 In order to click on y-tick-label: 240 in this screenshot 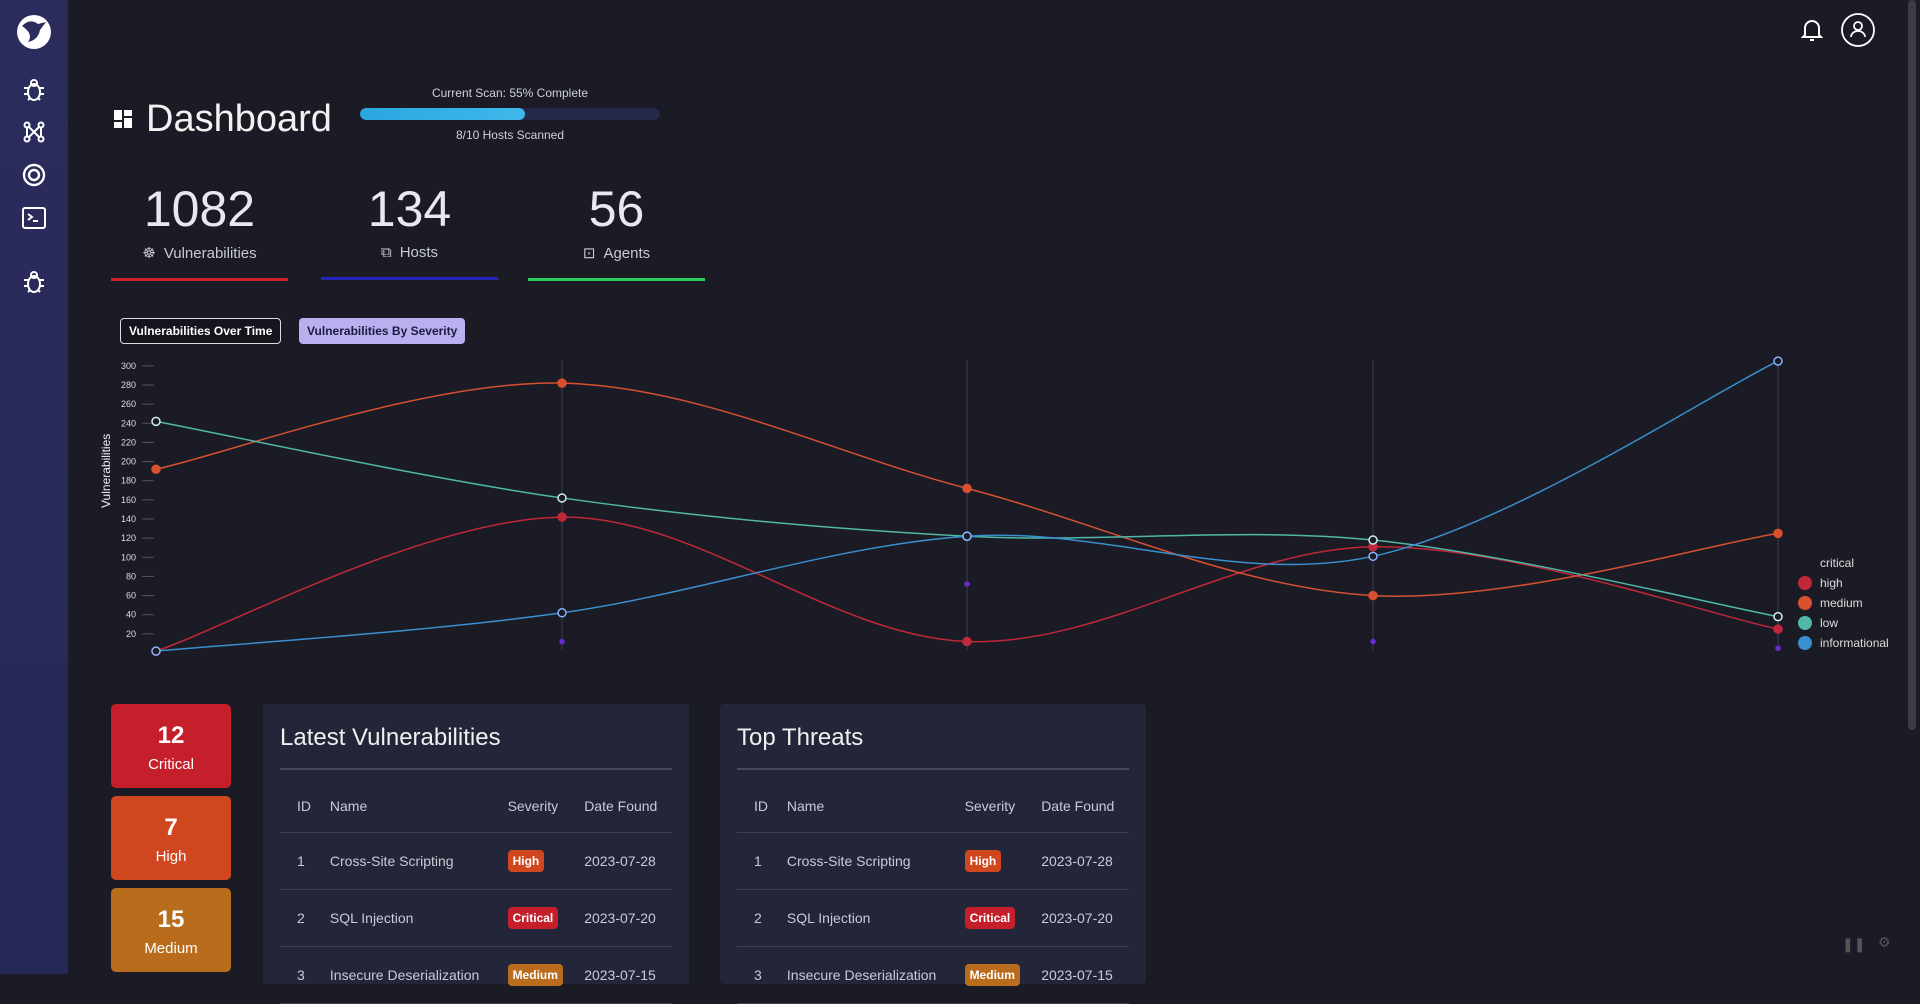, I will do `click(128, 423)`.